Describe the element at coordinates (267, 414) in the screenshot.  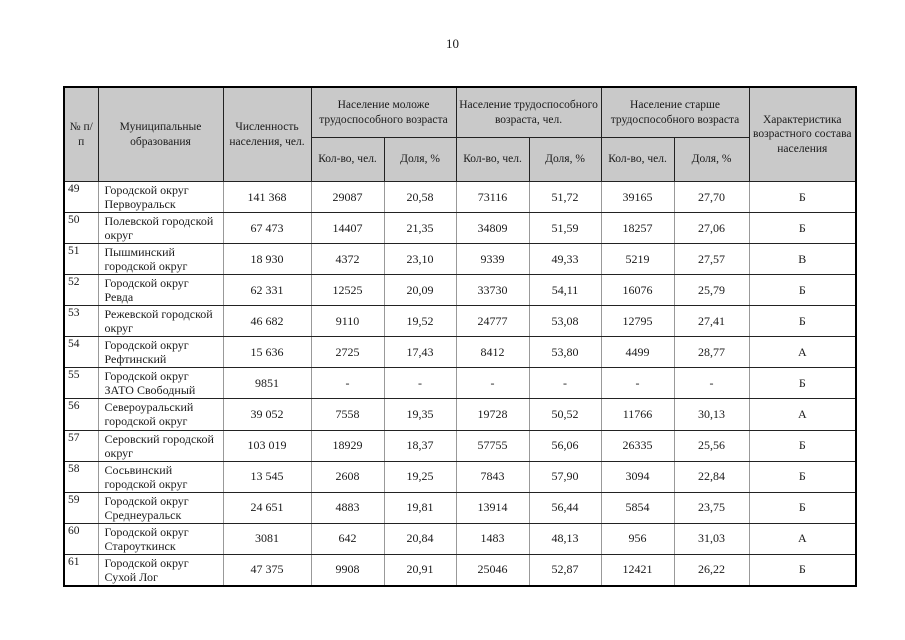
I see `cell-population: 39 052` at that location.